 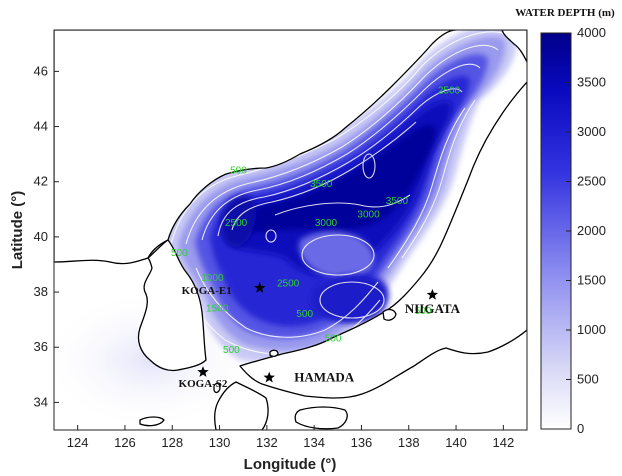 I want to click on japan-shikoku, so click(x=321, y=418).